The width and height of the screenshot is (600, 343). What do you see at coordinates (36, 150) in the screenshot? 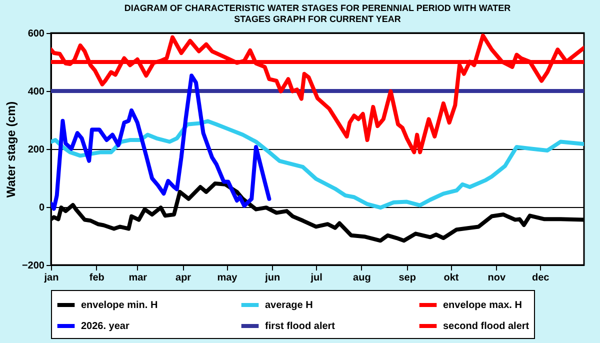
I see `y-tick-label: 200` at bounding box center [36, 150].